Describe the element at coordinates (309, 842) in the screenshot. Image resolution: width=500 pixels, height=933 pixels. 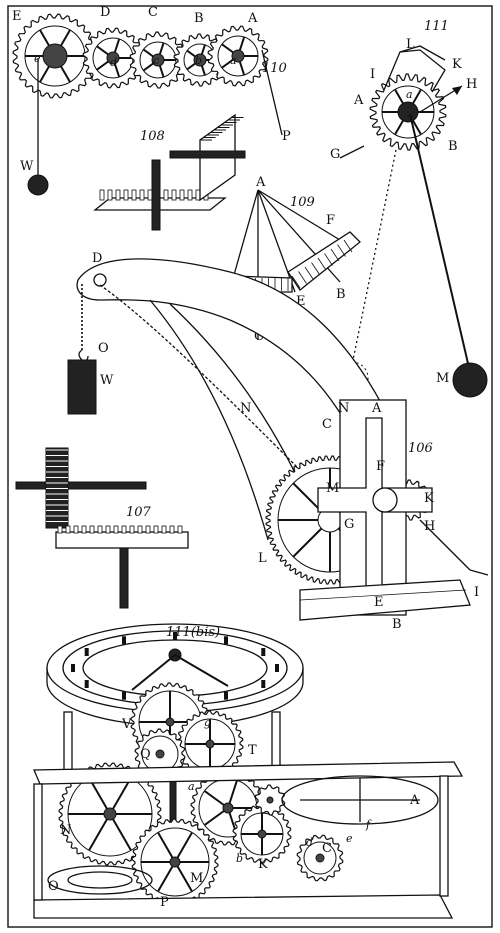
I see `sublabel-d: d` at that location.